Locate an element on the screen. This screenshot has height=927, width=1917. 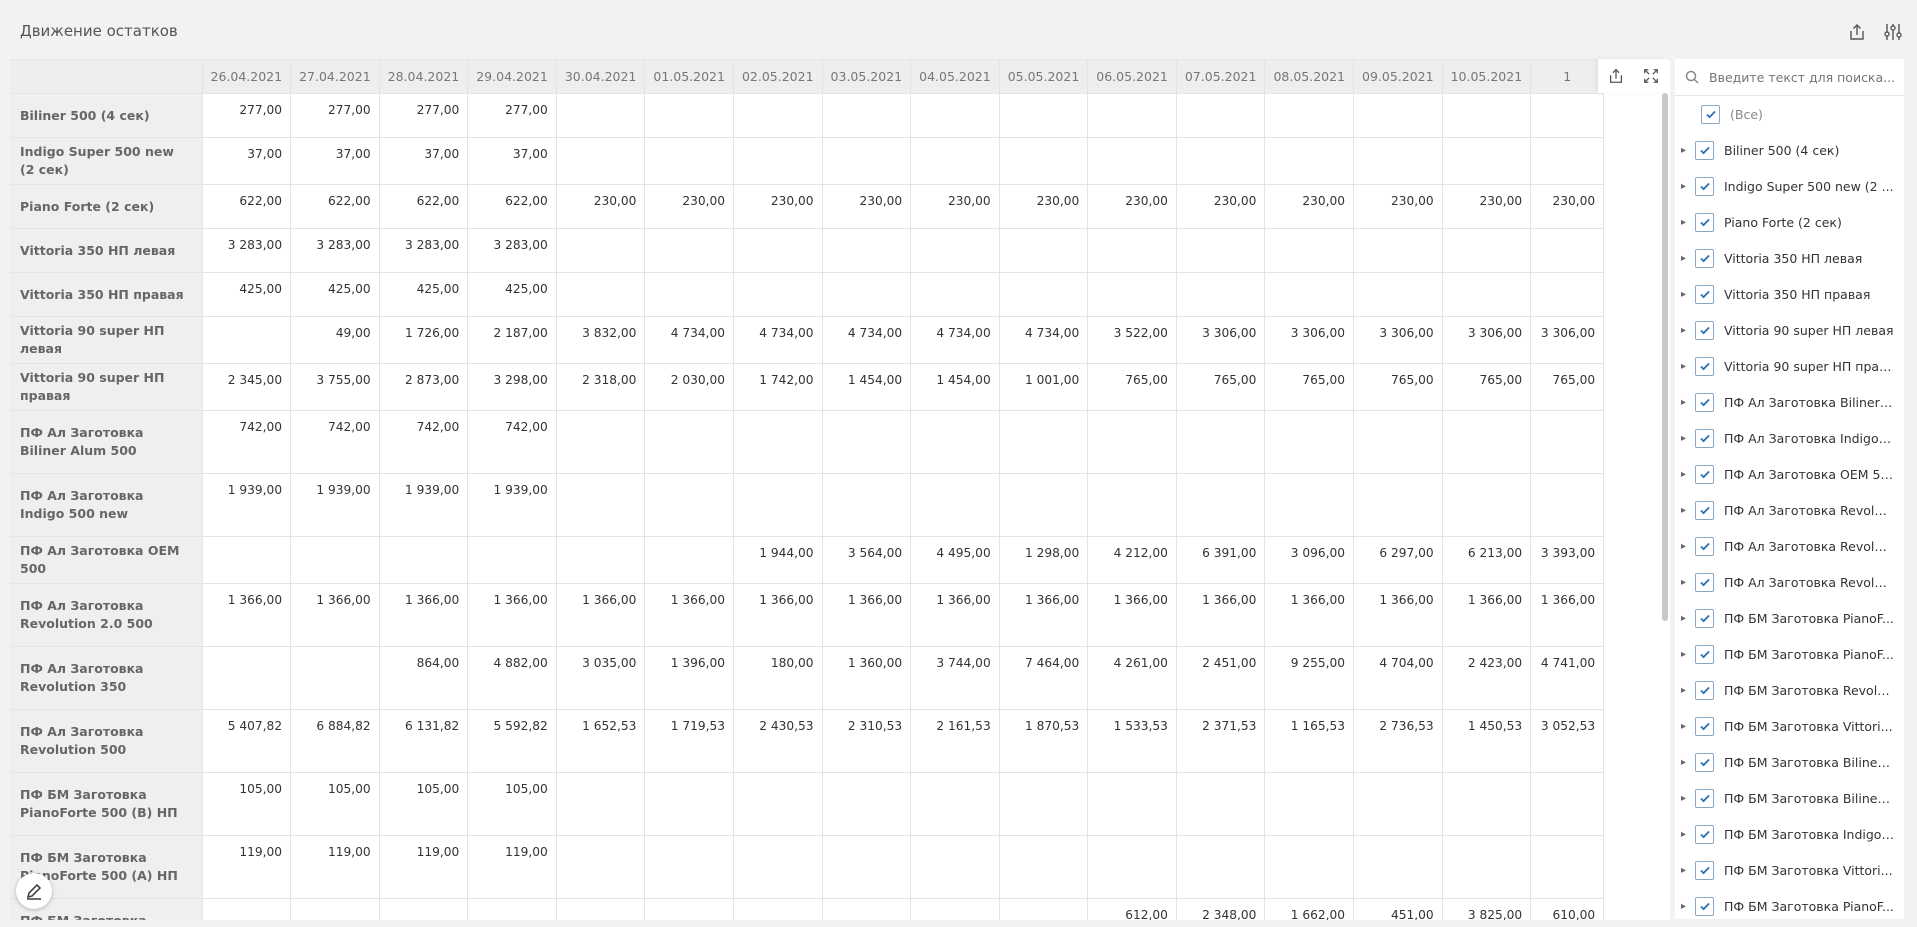
value-cell: 2 161,53 is located at coordinates (955, 741).